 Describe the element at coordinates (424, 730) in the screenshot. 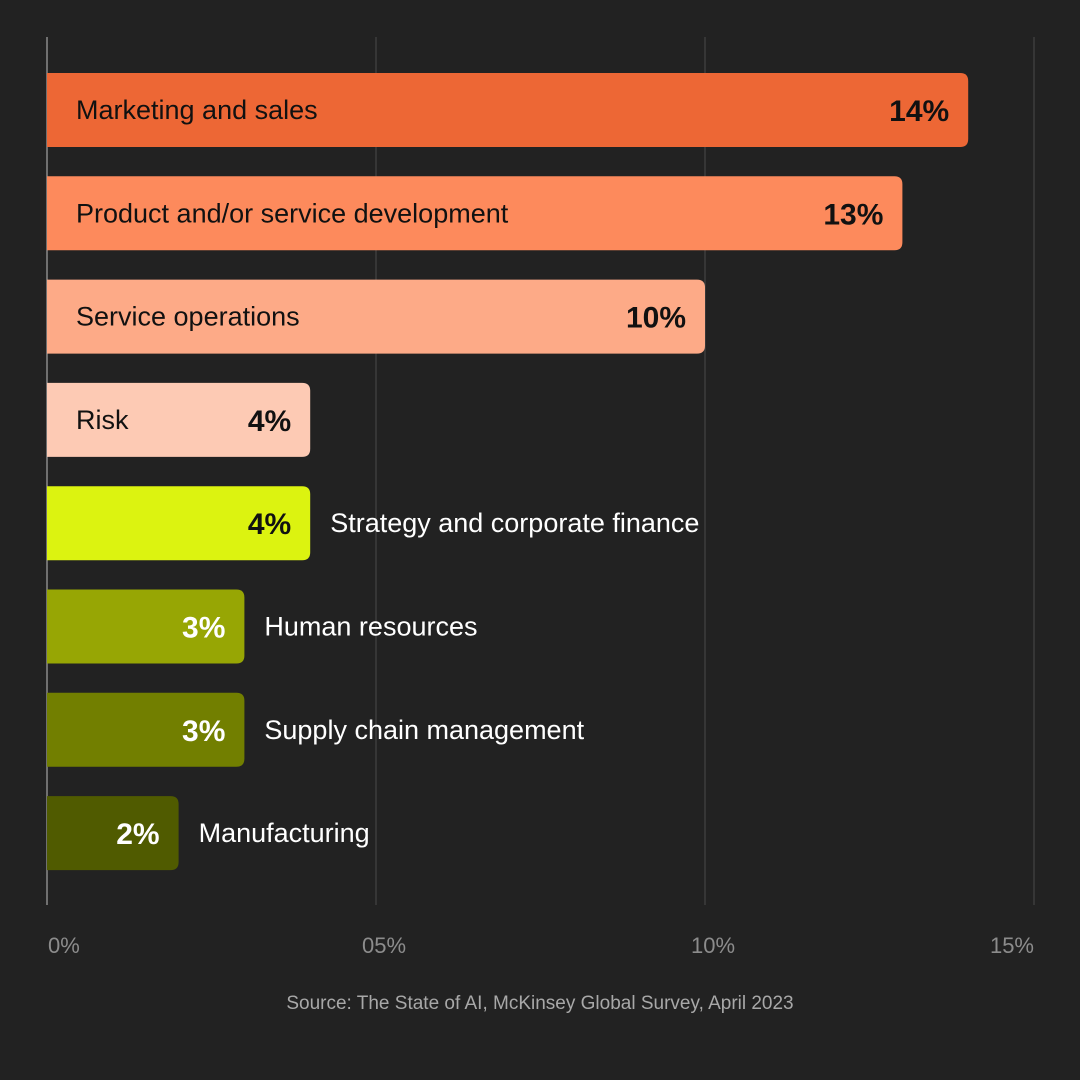

I see `bar-category-label: Supply chain management` at that location.